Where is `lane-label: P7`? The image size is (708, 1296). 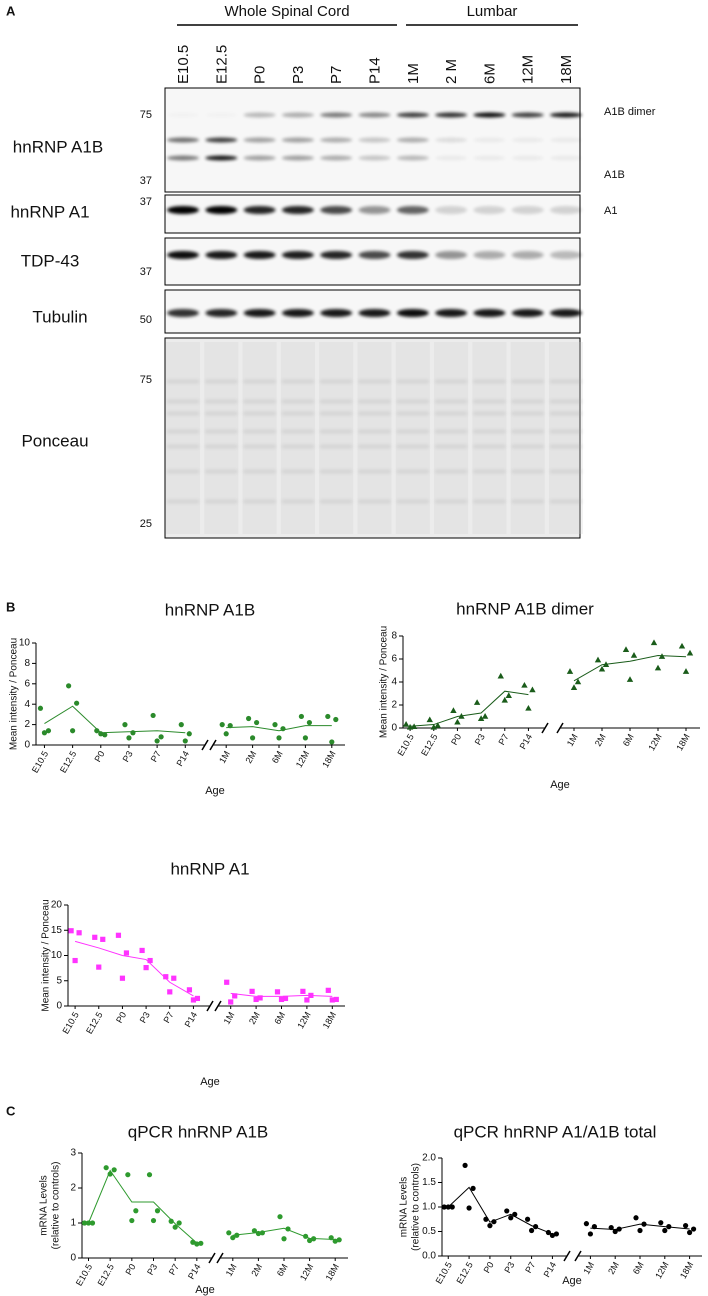 lane-label: P7 is located at coordinates (336, 75).